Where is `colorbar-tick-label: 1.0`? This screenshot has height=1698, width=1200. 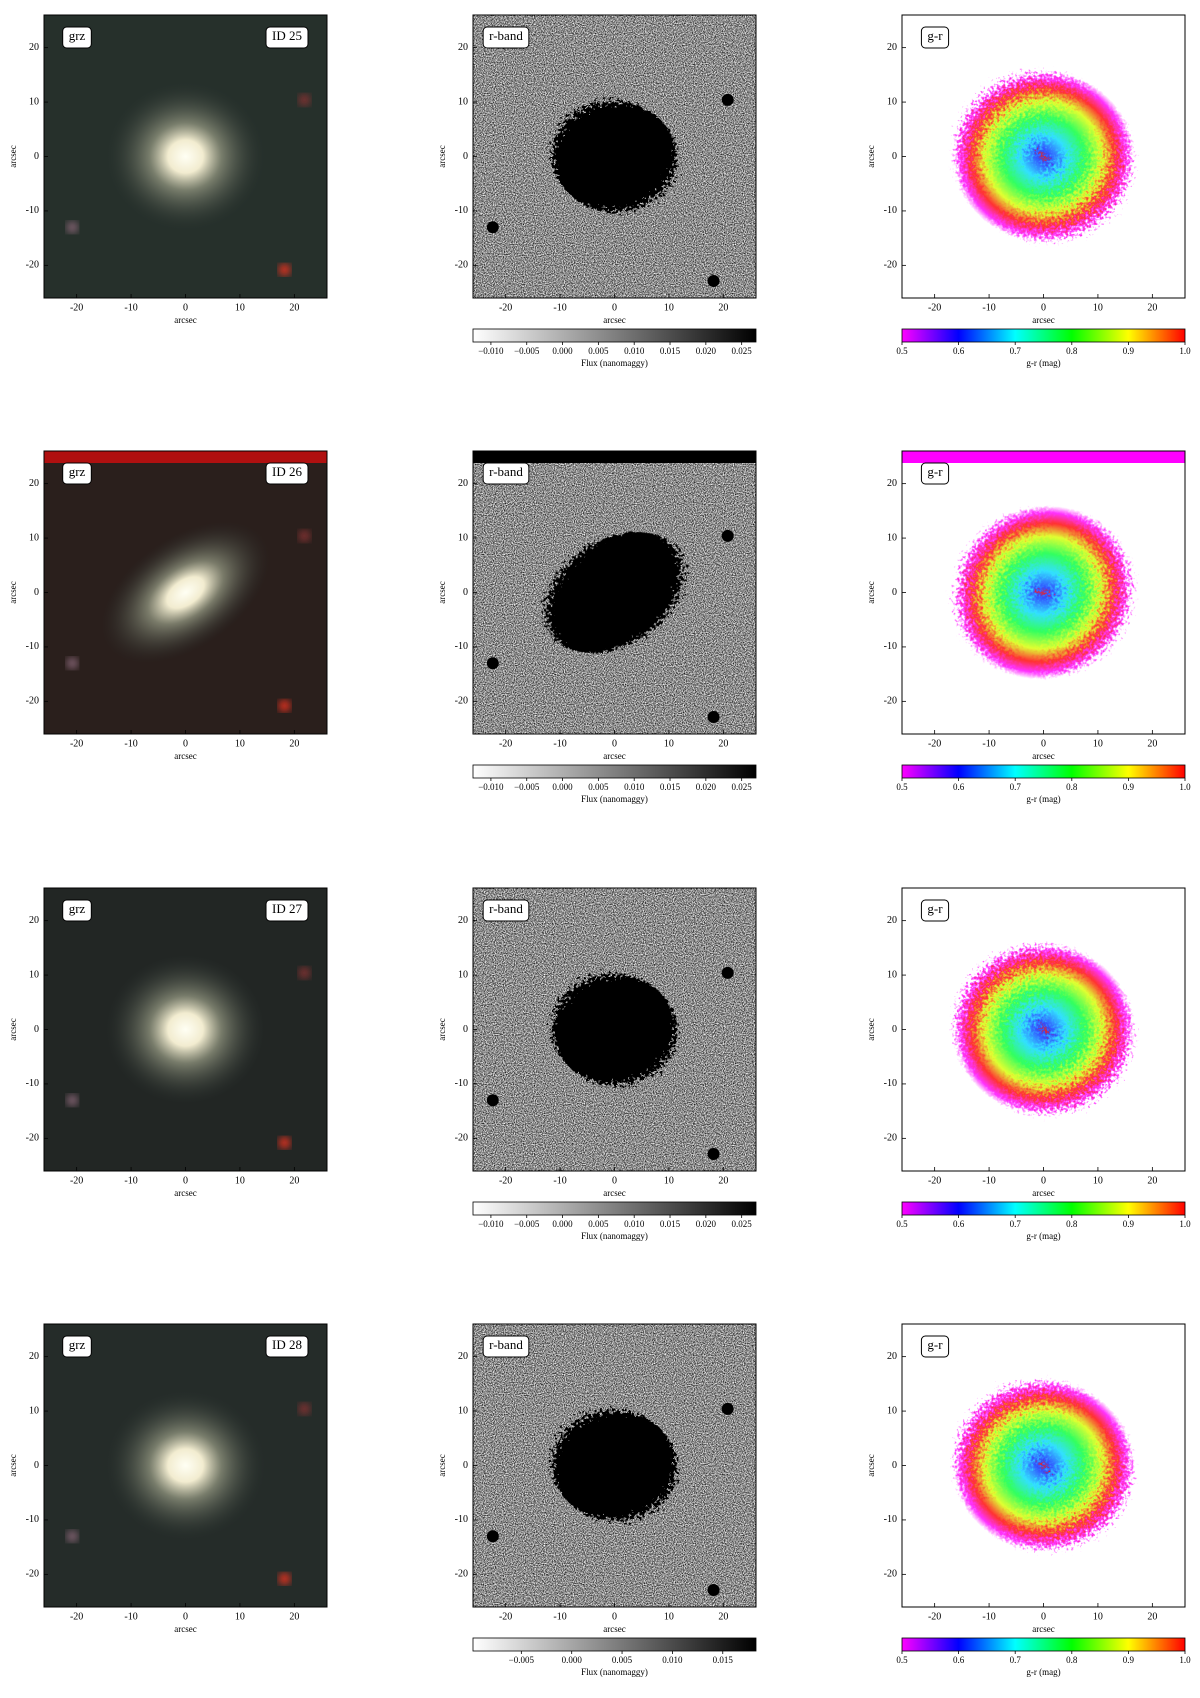
colorbar-tick-label: 1.0 is located at coordinates (1185, 1660).